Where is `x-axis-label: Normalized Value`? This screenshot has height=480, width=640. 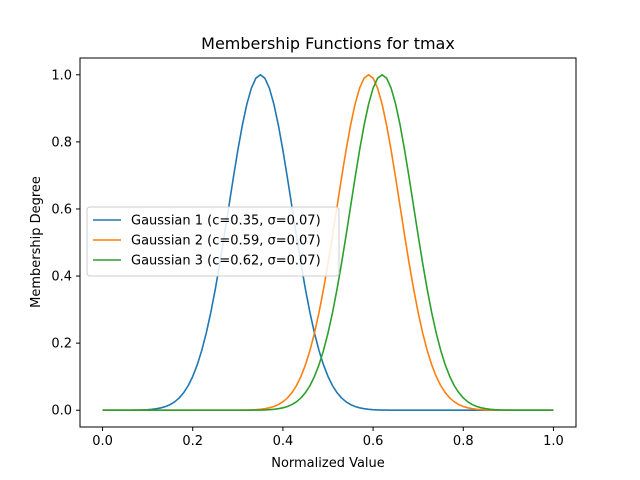 x-axis-label: Normalized Value is located at coordinates (328, 463).